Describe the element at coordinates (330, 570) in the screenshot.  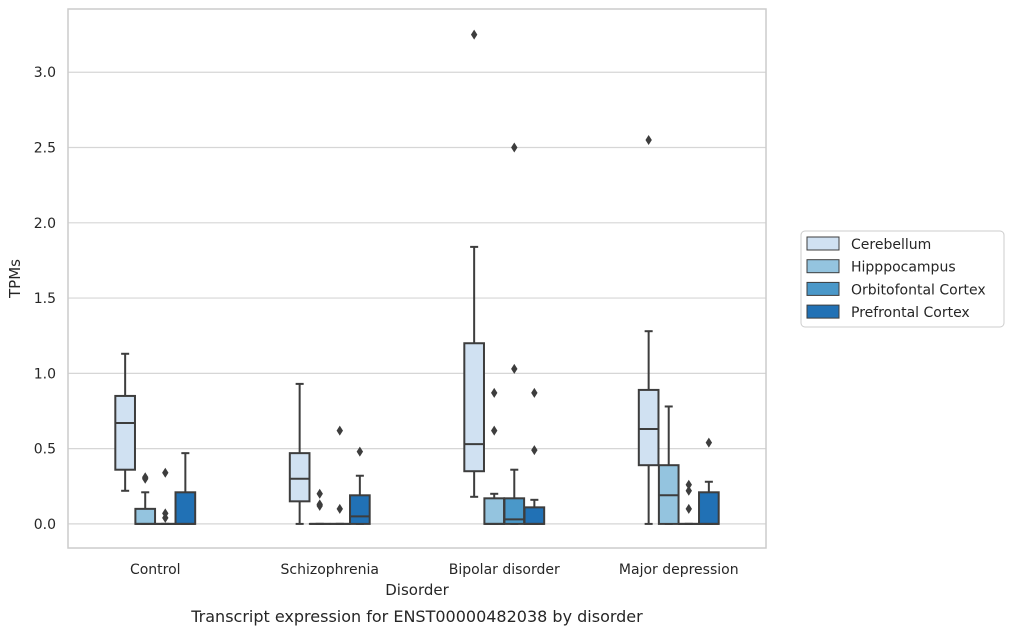
I see `x-tick-label: Schizophrenia` at that location.